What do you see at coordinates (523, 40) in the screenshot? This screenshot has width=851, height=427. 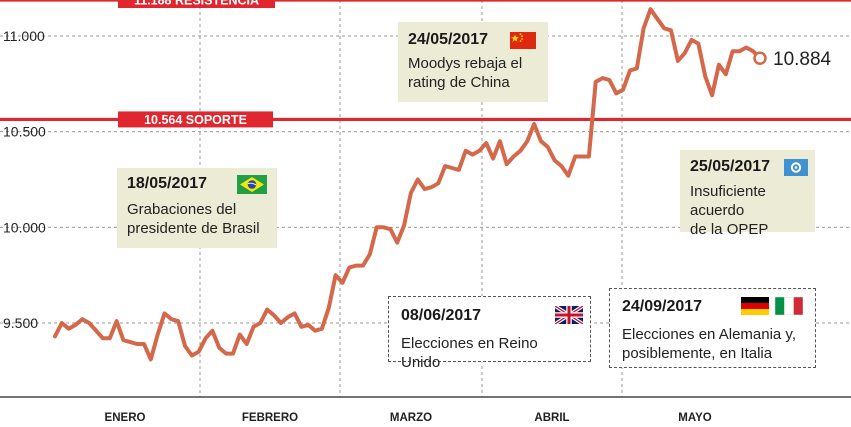 I see `china-flag-icon` at bounding box center [523, 40].